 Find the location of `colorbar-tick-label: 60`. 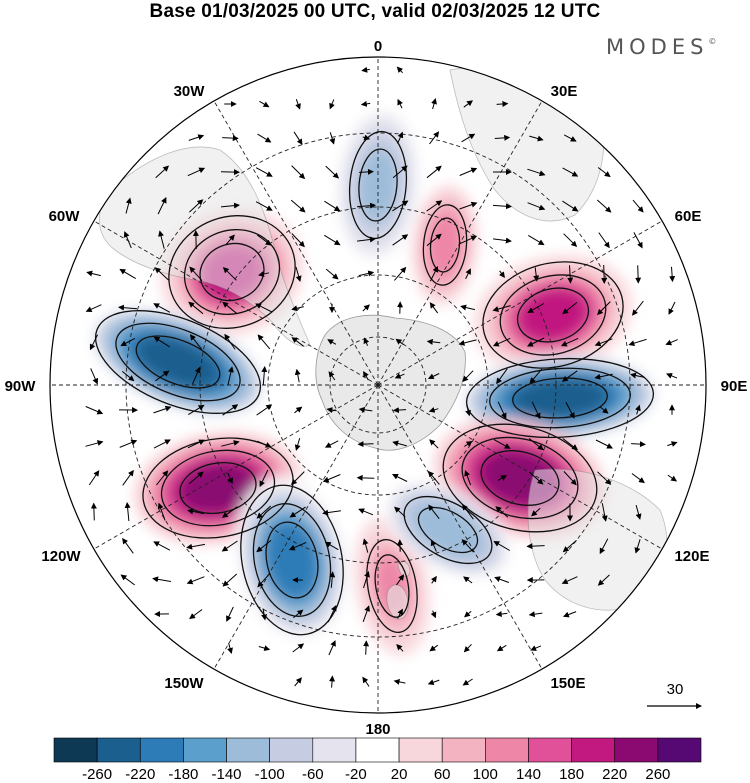

colorbar-tick-label: 60 is located at coordinates (442, 774).